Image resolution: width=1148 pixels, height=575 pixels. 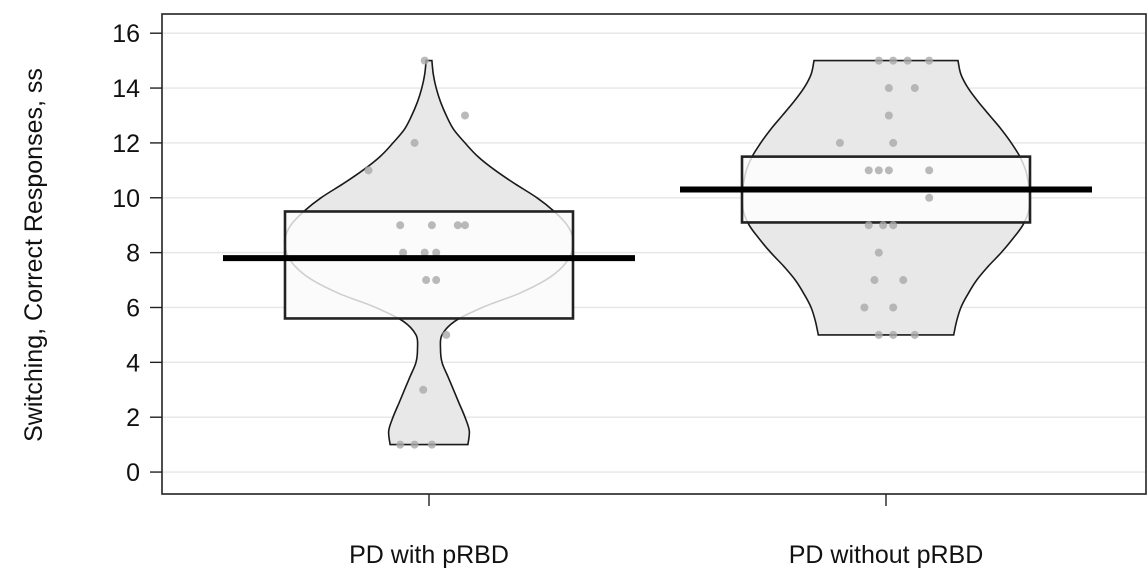 I want to click on mean-lines, so click(x=657, y=224).